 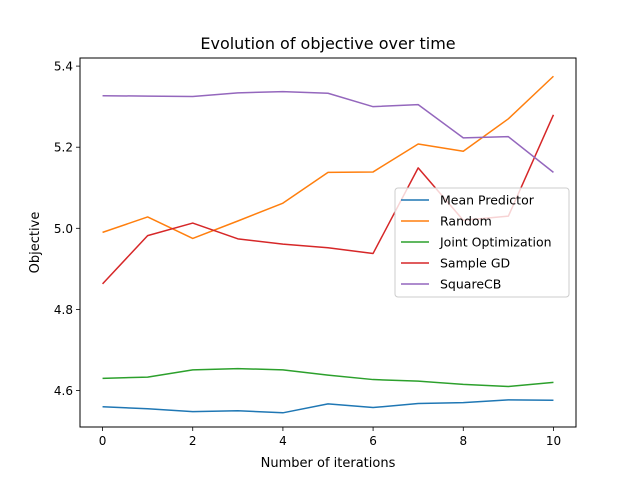 I want to click on y-tick-label: 5.2, so click(x=63, y=148).